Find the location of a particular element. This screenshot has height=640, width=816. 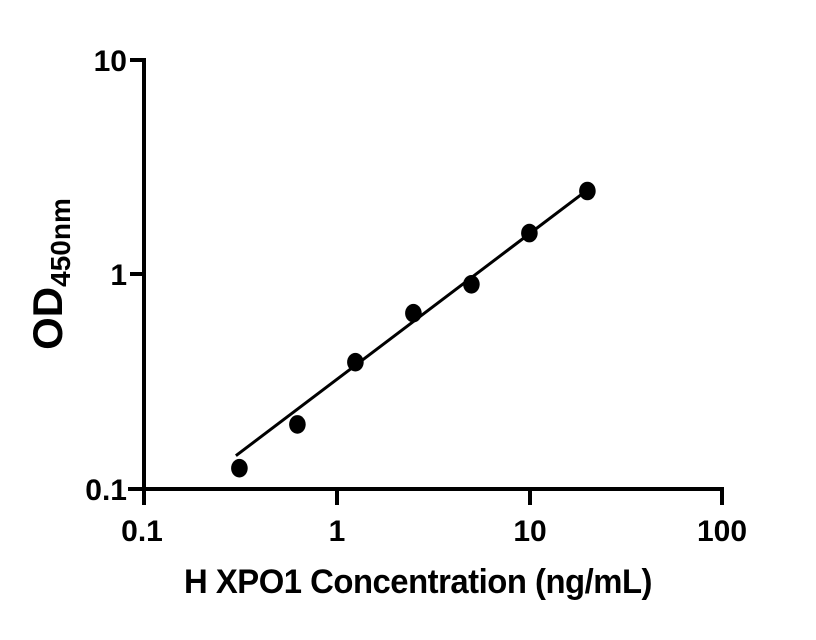

x-axis-title: H XPO1 Concentration (ng/mL) is located at coordinates (418, 582).